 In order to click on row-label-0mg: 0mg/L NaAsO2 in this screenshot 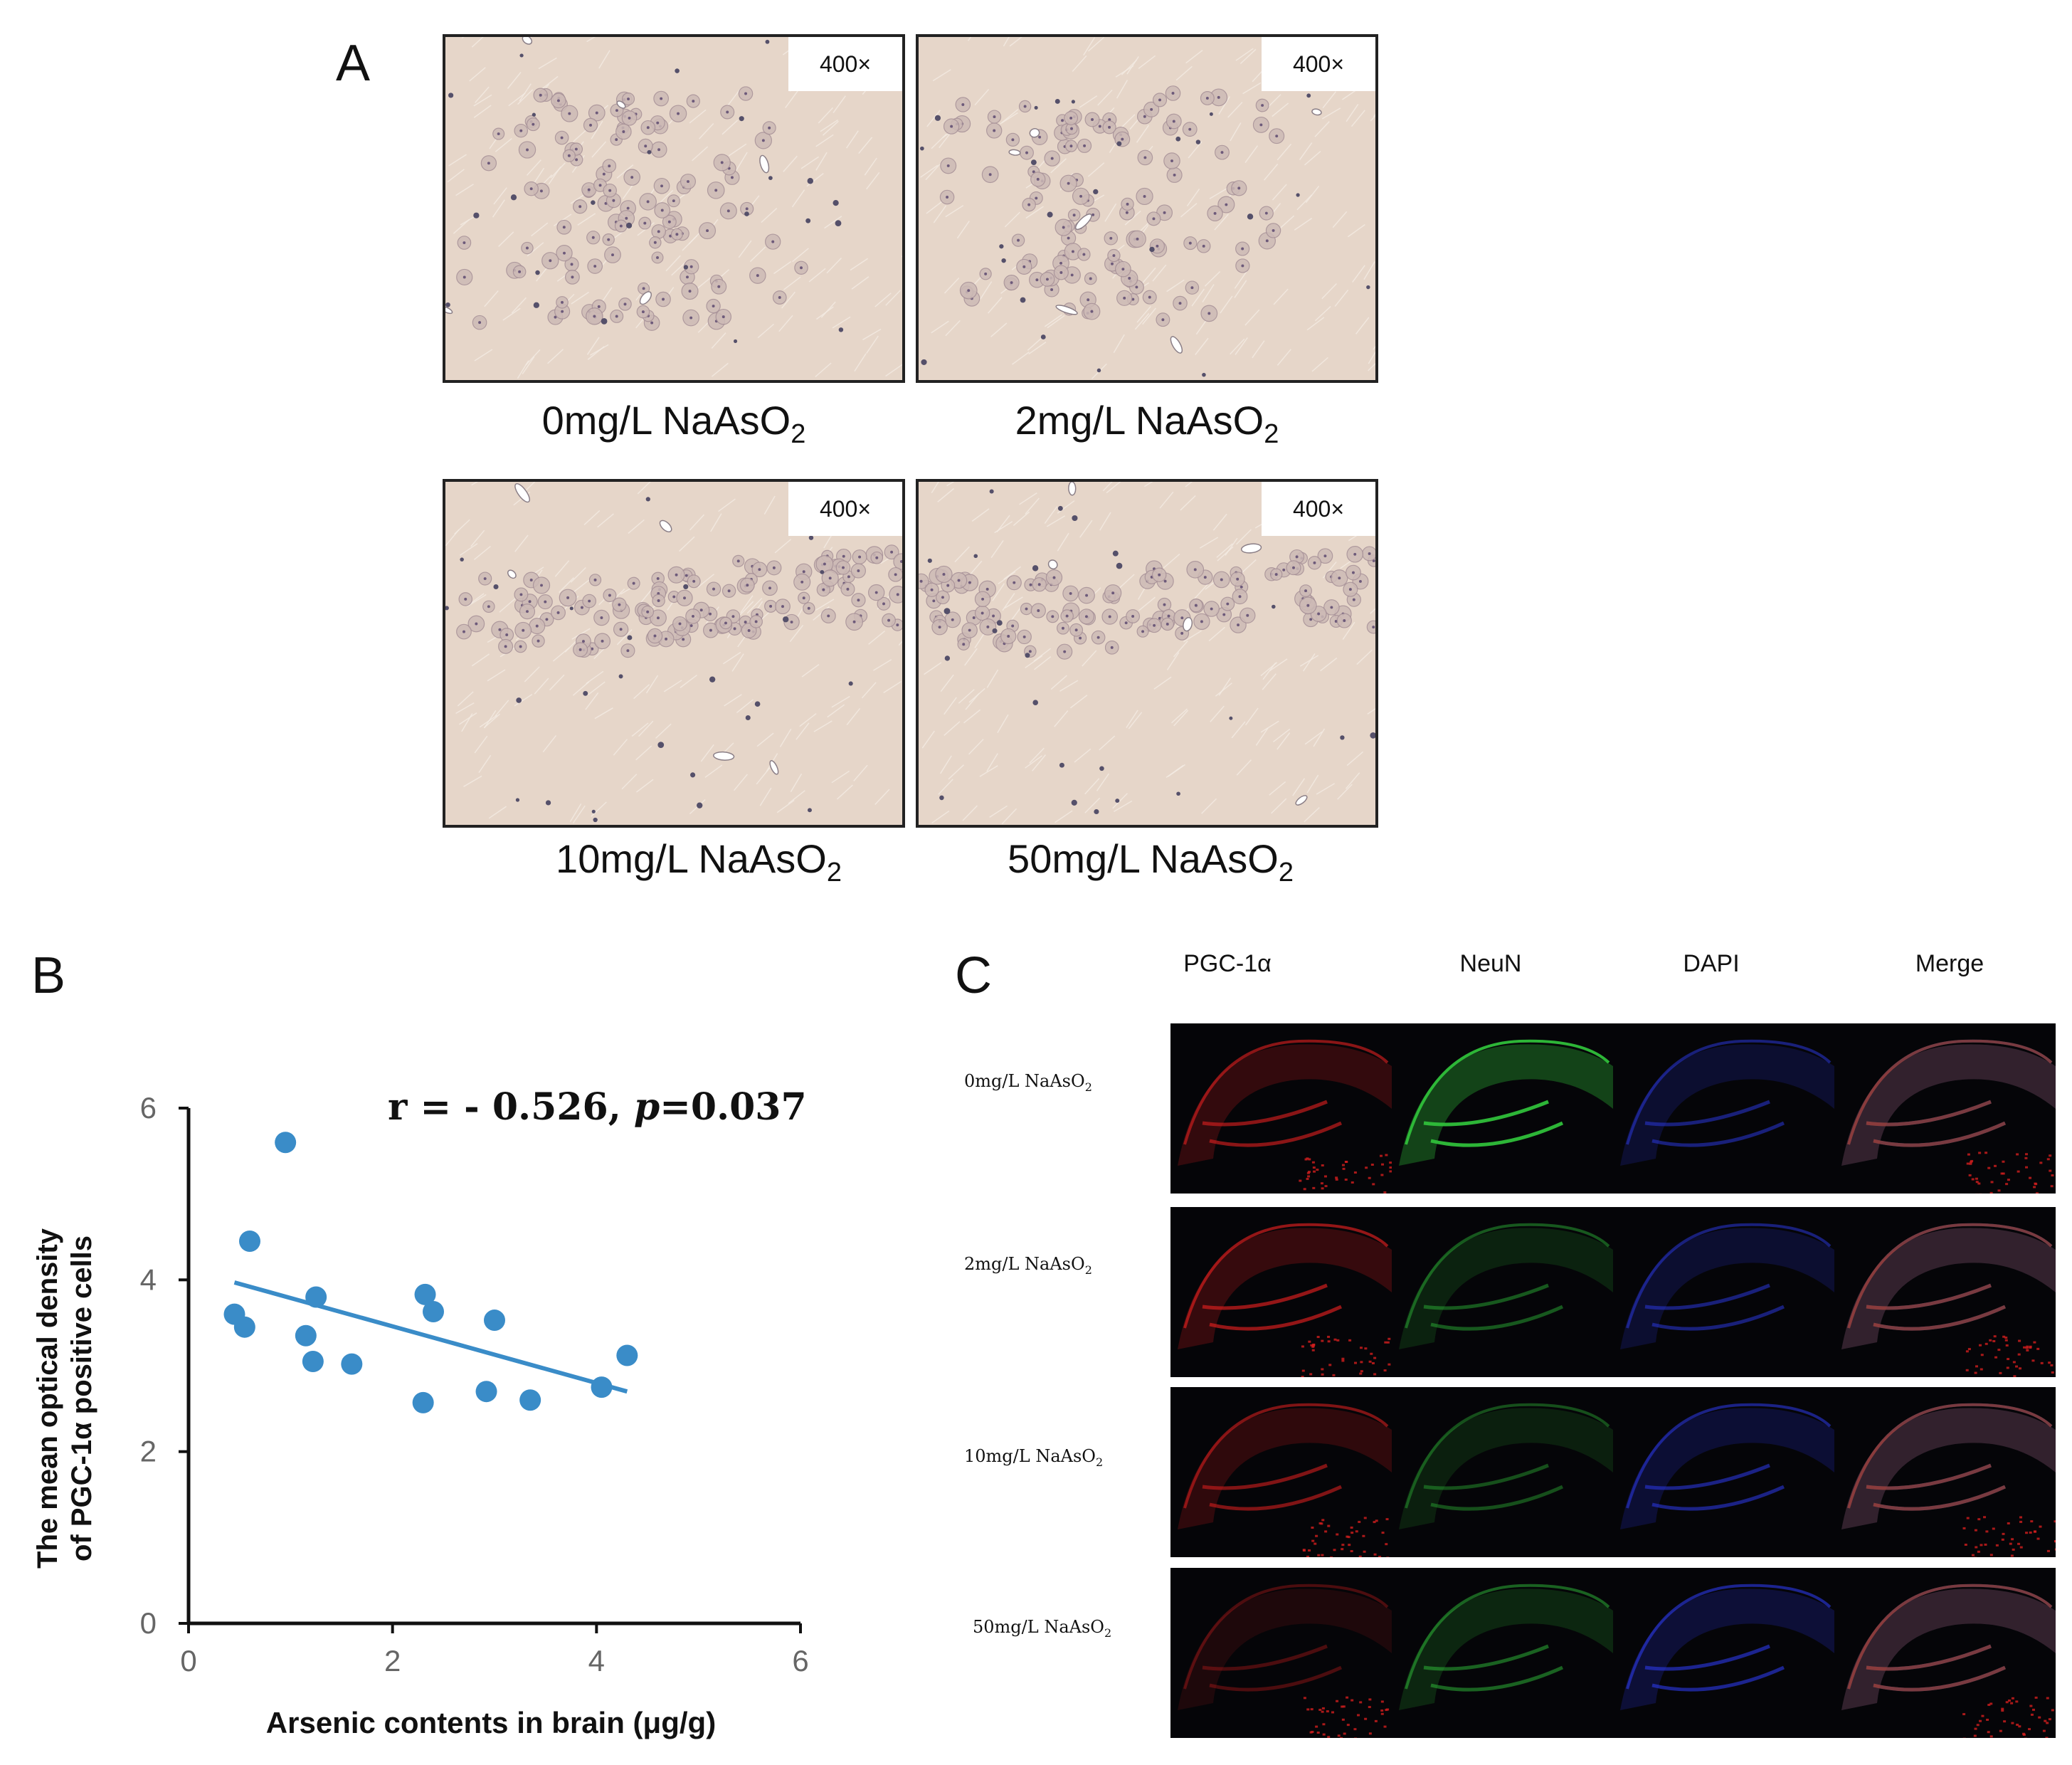, I will do `click(1028, 1082)`.